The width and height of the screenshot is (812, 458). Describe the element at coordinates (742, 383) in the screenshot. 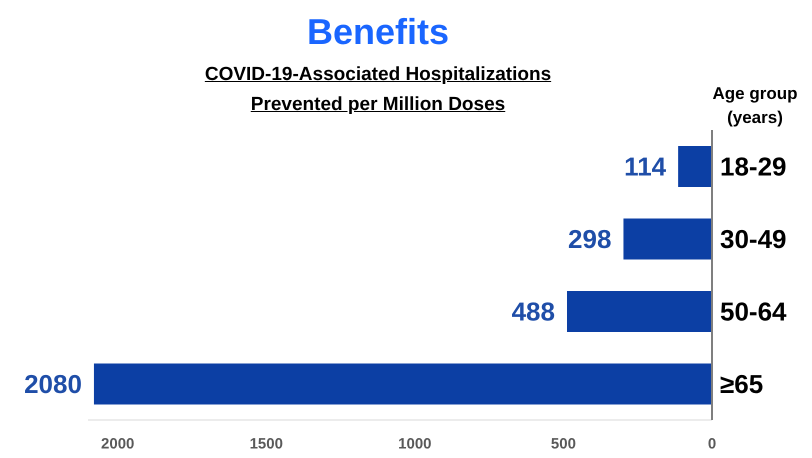

I see `y-tick-label: ≥65` at that location.